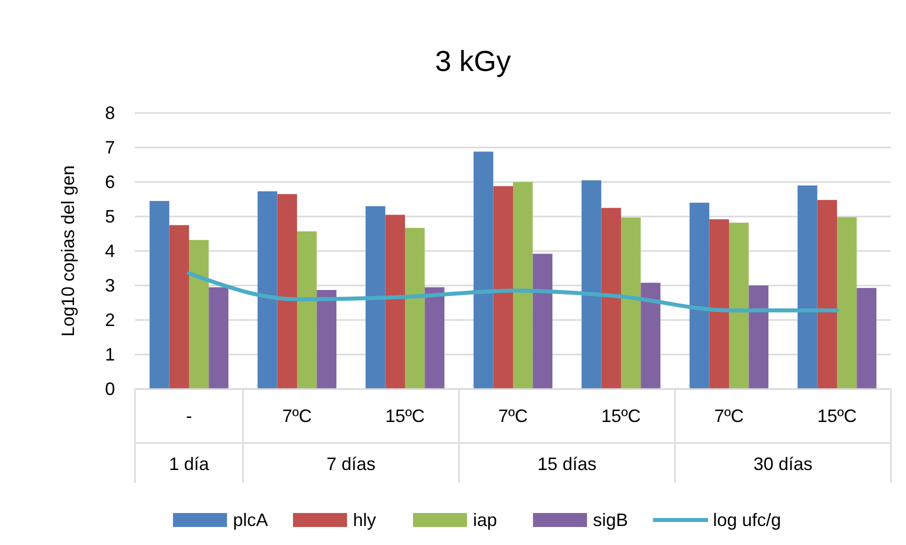  What do you see at coordinates (109, 148) in the screenshot?
I see `y-tick-label: 7` at bounding box center [109, 148].